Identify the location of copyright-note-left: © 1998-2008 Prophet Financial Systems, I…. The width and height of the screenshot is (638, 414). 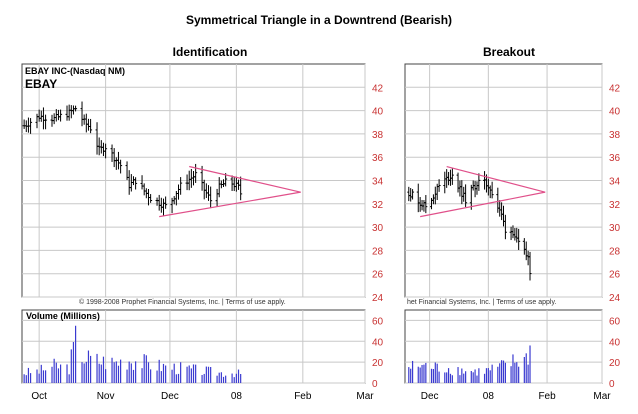
(182, 302).